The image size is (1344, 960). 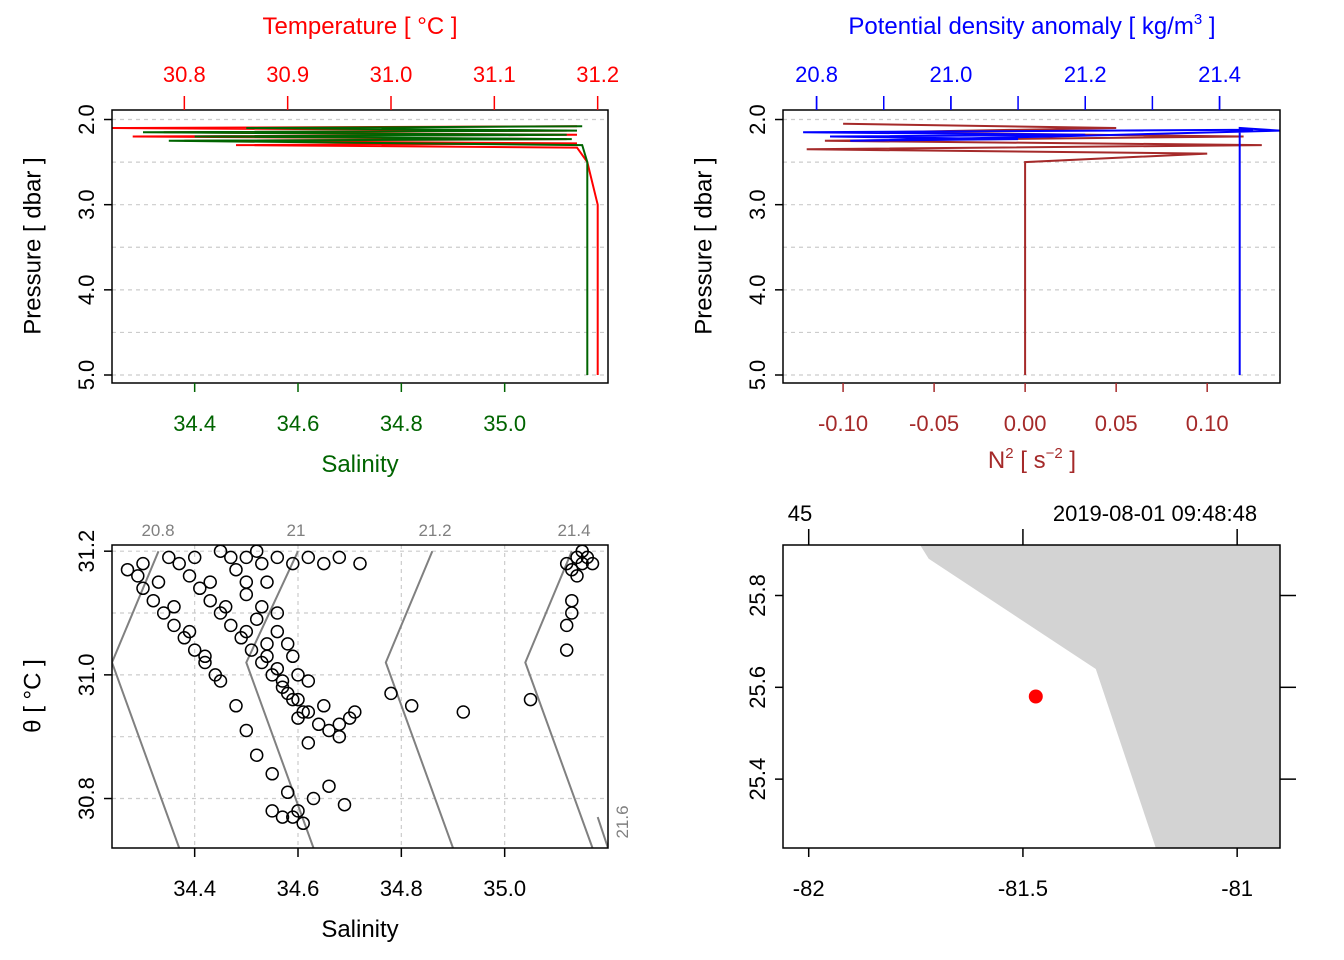 I want to click on temperature-tick-label: 30.8, so click(x=184, y=74).